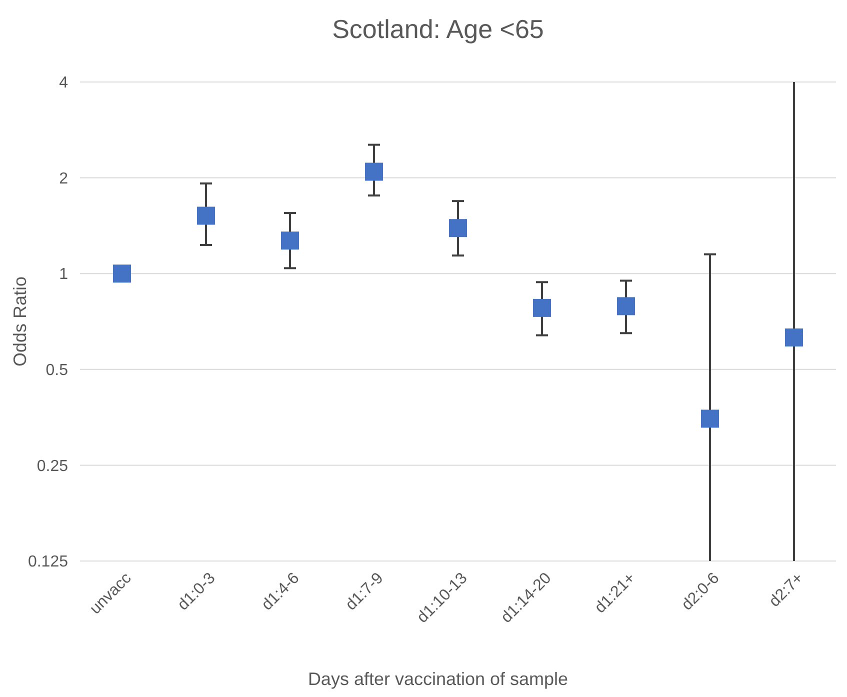 The image size is (847, 697). What do you see at coordinates (438, 679) in the screenshot?
I see `x-axis-title: Days after vaccination of sample` at bounding box center [438, 679].